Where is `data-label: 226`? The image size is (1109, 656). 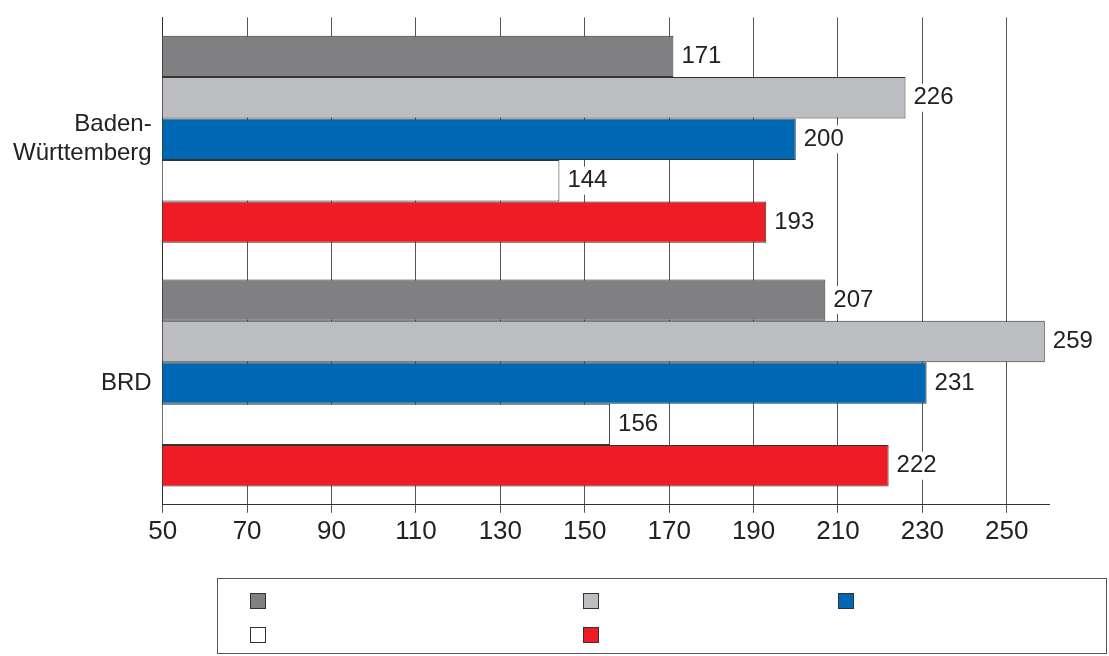 data-label: 226 is located at coordinates (933, 96).